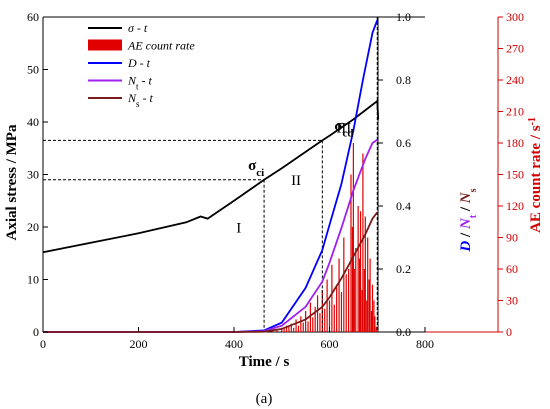  Describe the element at coordinates (515, 143) in the screenshot. I see `y-right2-tick-label: 180` at that location.